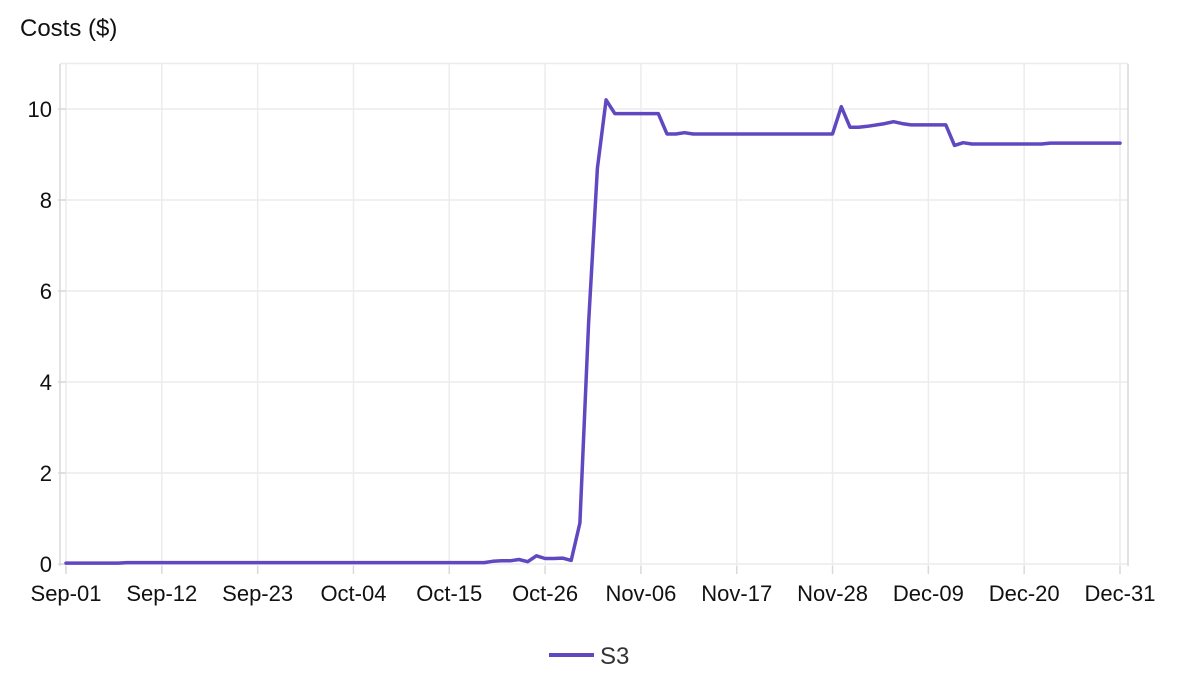 Image resolution: width=1180 pixels, height=694 pixels. I want to click on y-tick-label: 4, so click(46, 382).